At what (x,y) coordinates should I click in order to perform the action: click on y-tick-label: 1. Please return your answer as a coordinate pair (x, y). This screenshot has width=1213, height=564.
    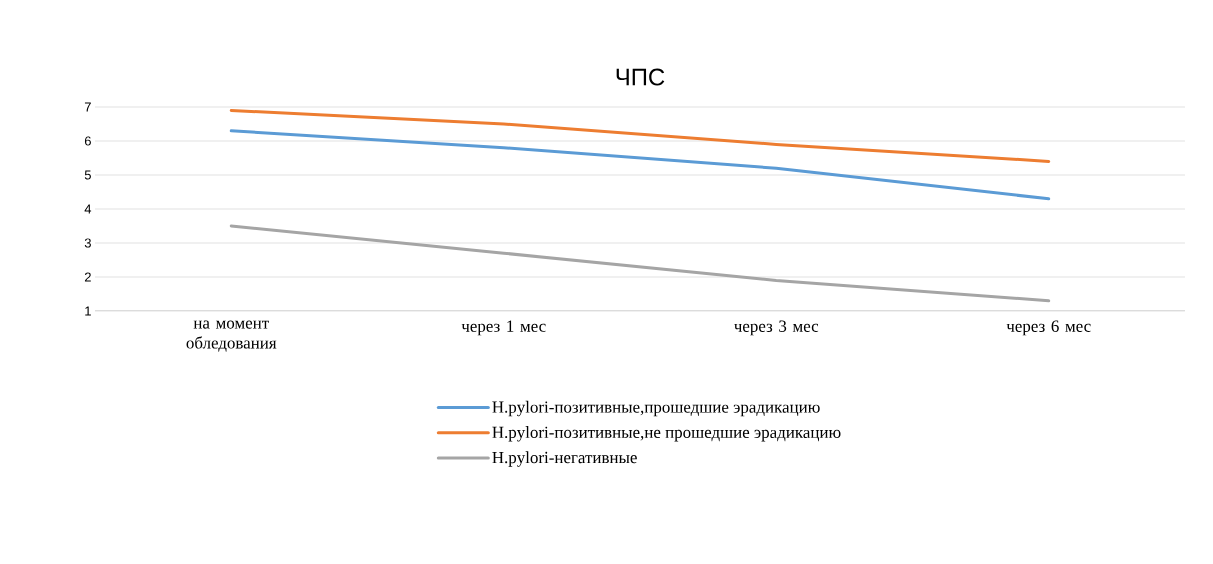
    Looking at the image, I should click on (88, 311).